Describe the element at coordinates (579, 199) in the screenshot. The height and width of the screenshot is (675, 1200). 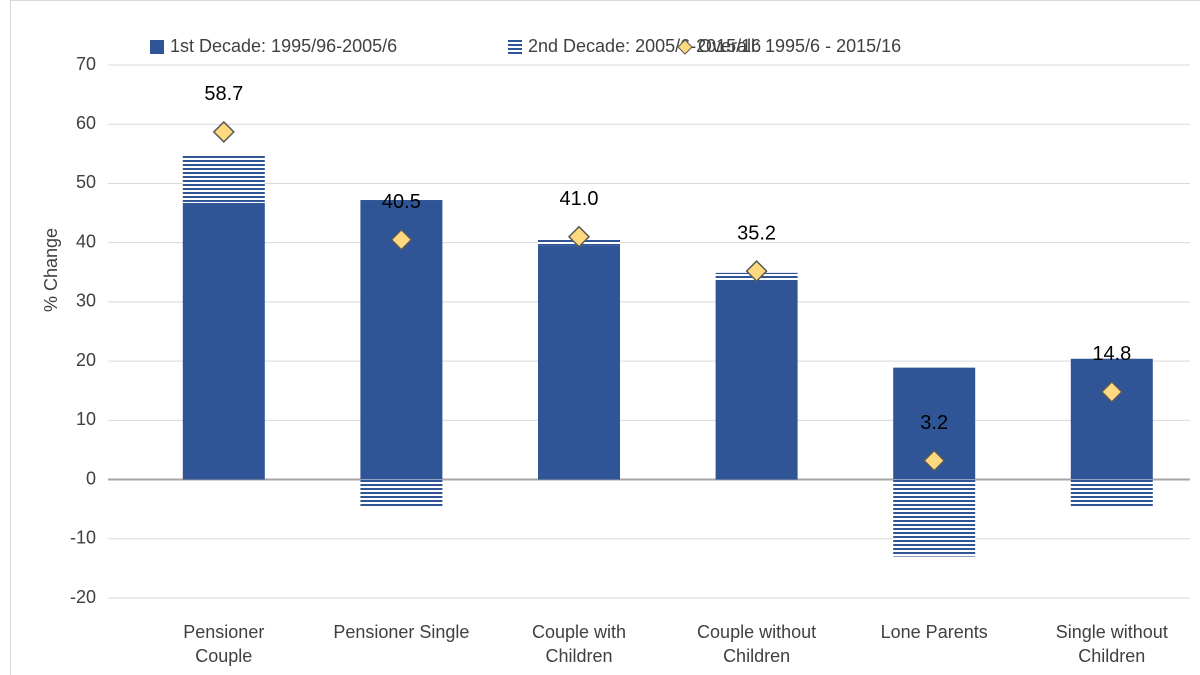
I see `data-label: 41.0` at that location.